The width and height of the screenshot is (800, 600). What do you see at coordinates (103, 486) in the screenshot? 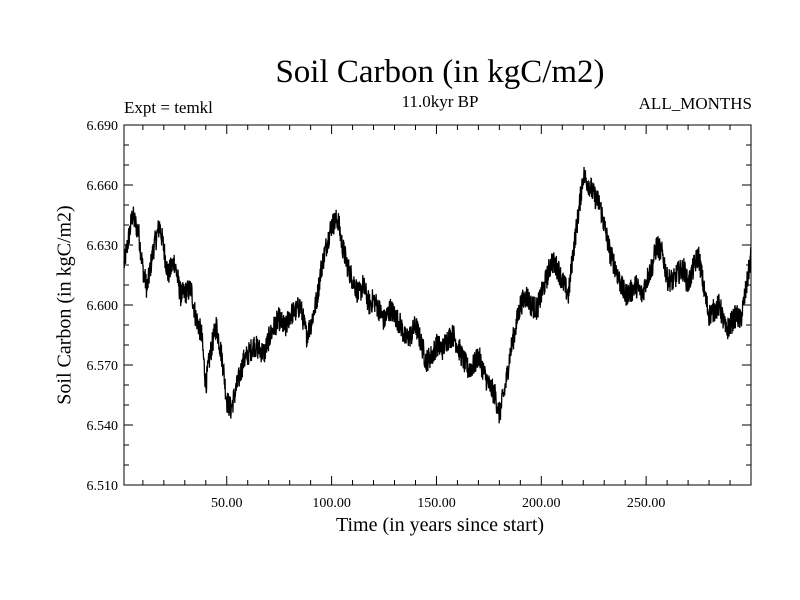
I see `y-tick-label: 6.510` at bounding box center [103, 486].